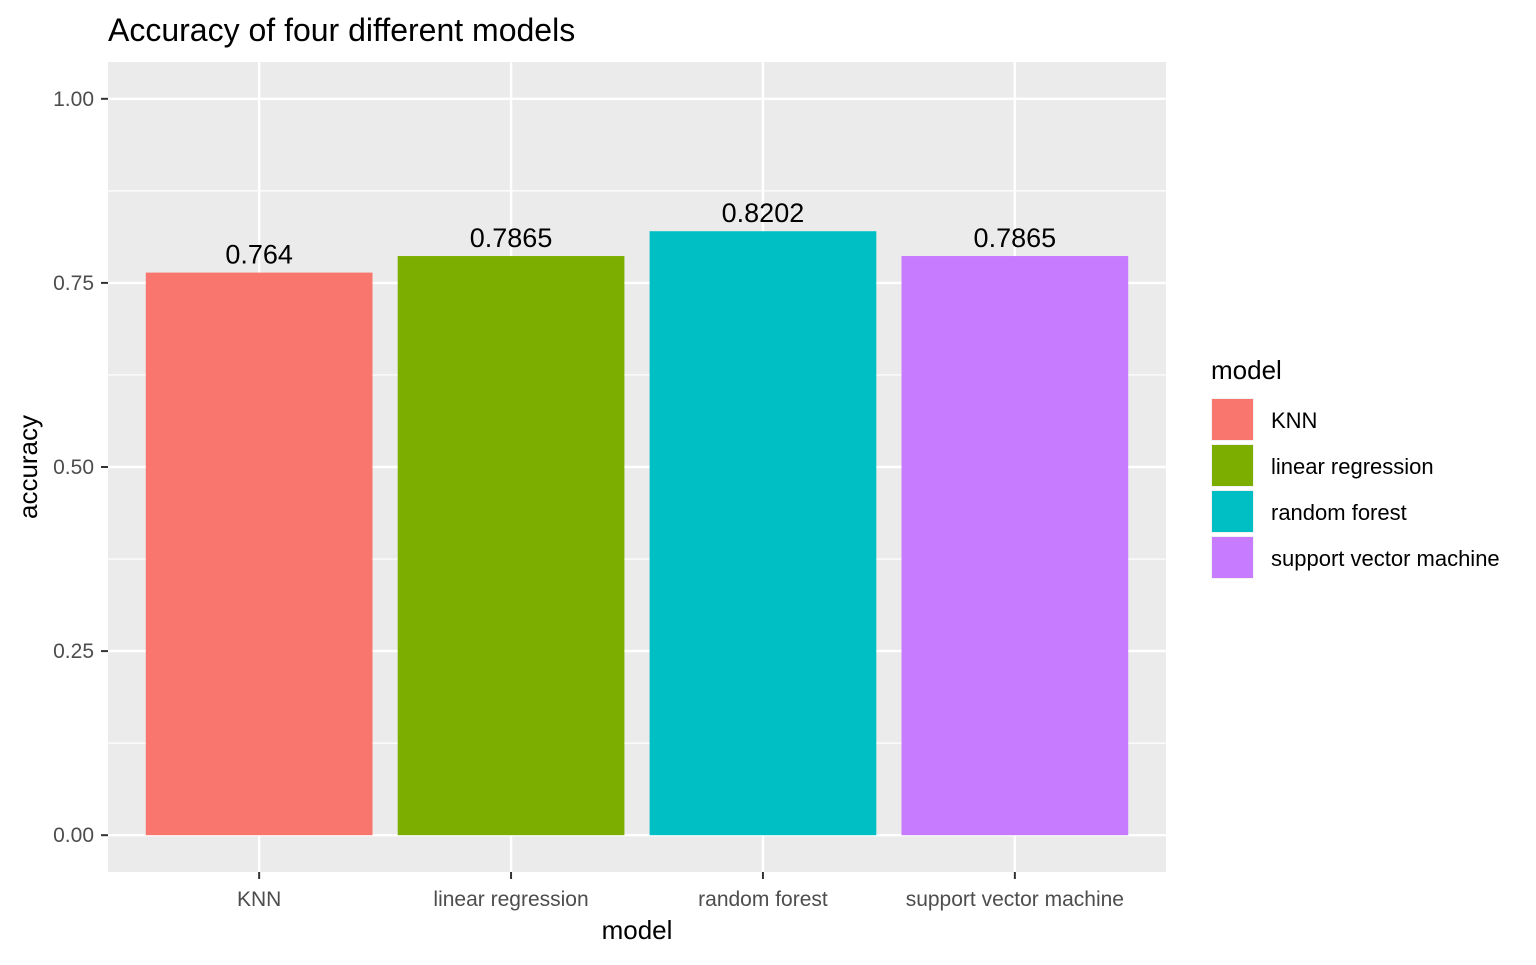 The height and width of the screenshot is (965, 1536). What do you see at coordinates (1339, 512) in the screenshot?
I see `legend-label: random forest` at bounding box center [1339, 512].